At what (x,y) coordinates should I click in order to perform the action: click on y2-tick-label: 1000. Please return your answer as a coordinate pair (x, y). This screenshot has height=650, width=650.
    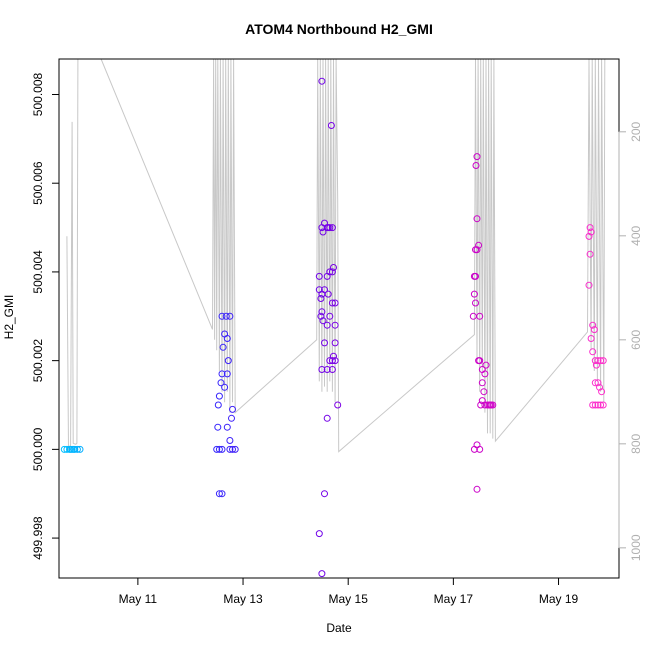
    Looking at the image, I should click on (636, 547).